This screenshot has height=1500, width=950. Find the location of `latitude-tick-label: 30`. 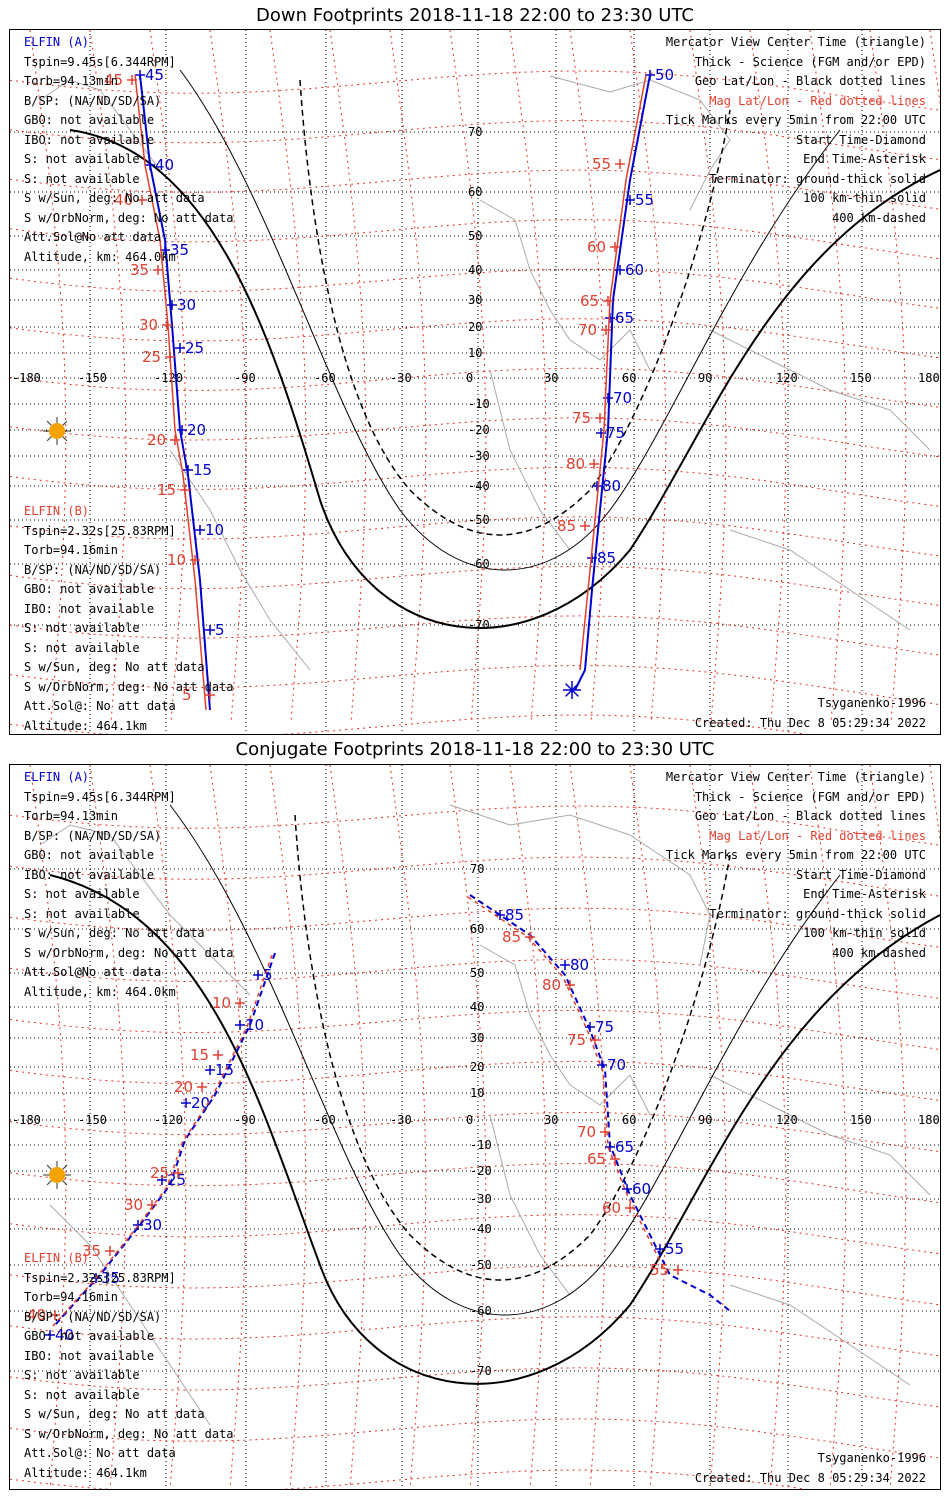

latitude-tick-label: 30 is located at coordinates (477, 1038).